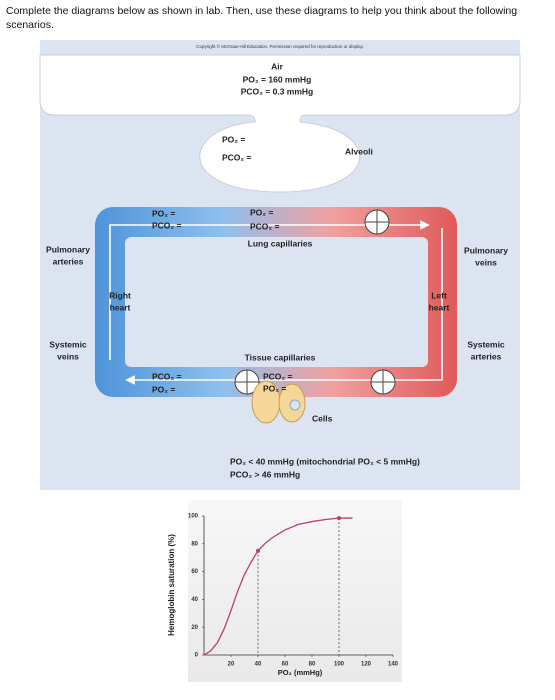  Describe the element at coordinates (295, 591) in the screenshot. I see `chart-panel` at that location.